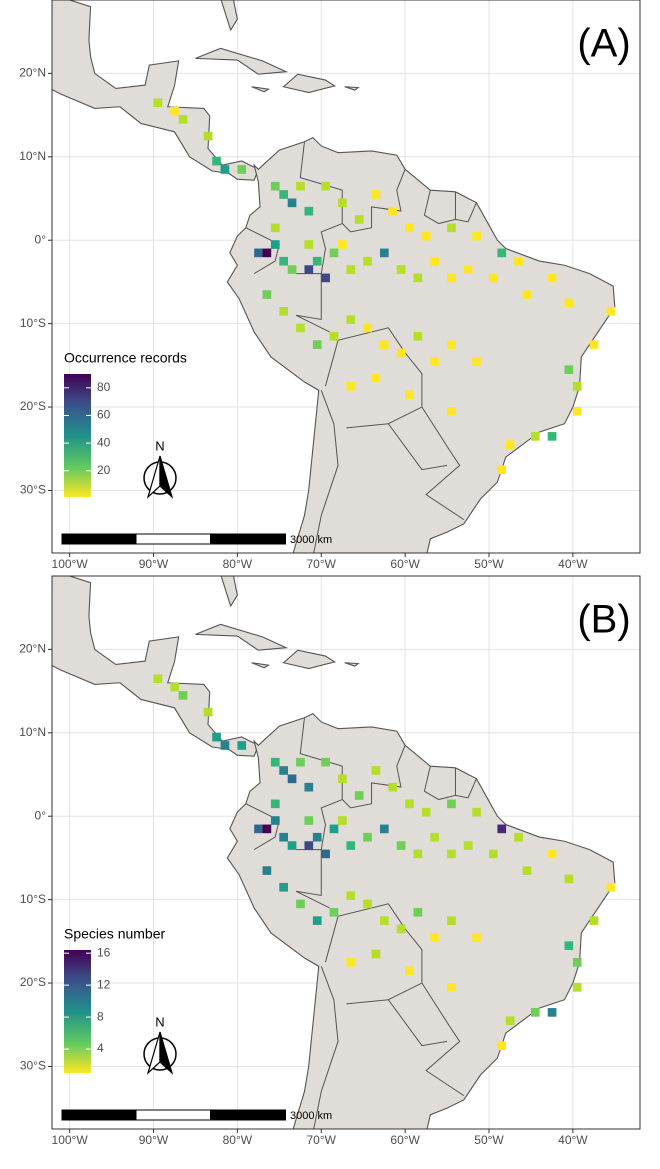 The image size is (660, 1169). What do you see at coordinates (322, 1140) in the screenshot?
I see `x-tick-label: 70°W` at bounding box center [322, 1140].